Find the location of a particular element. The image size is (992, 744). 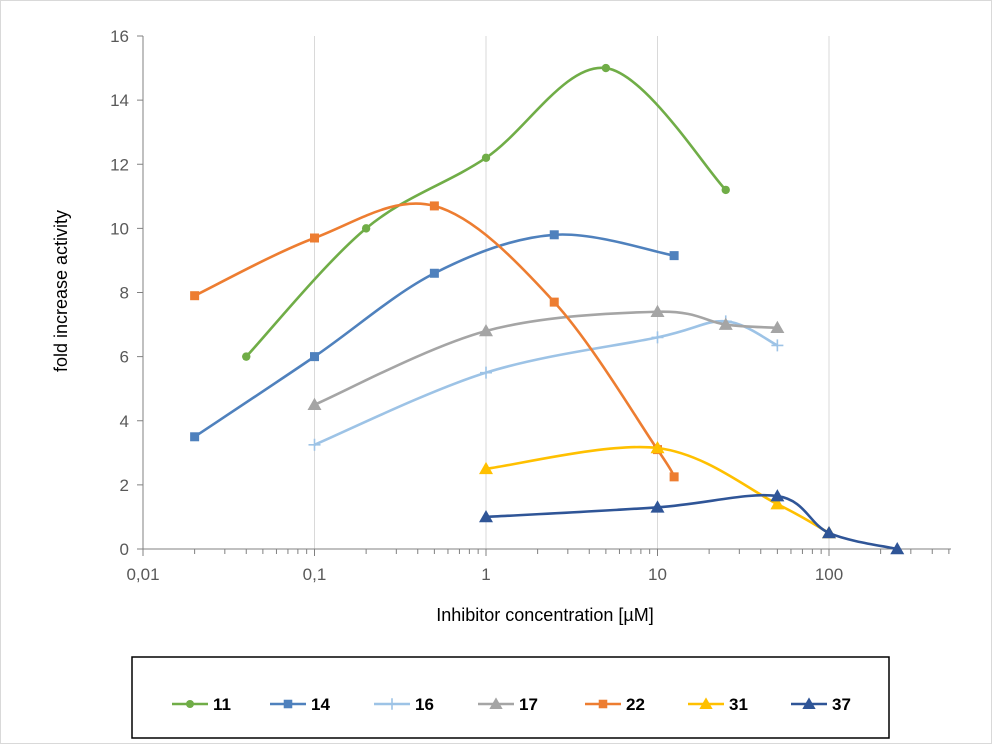

y-tick-label: 6 is located at coordinates (124, 357).